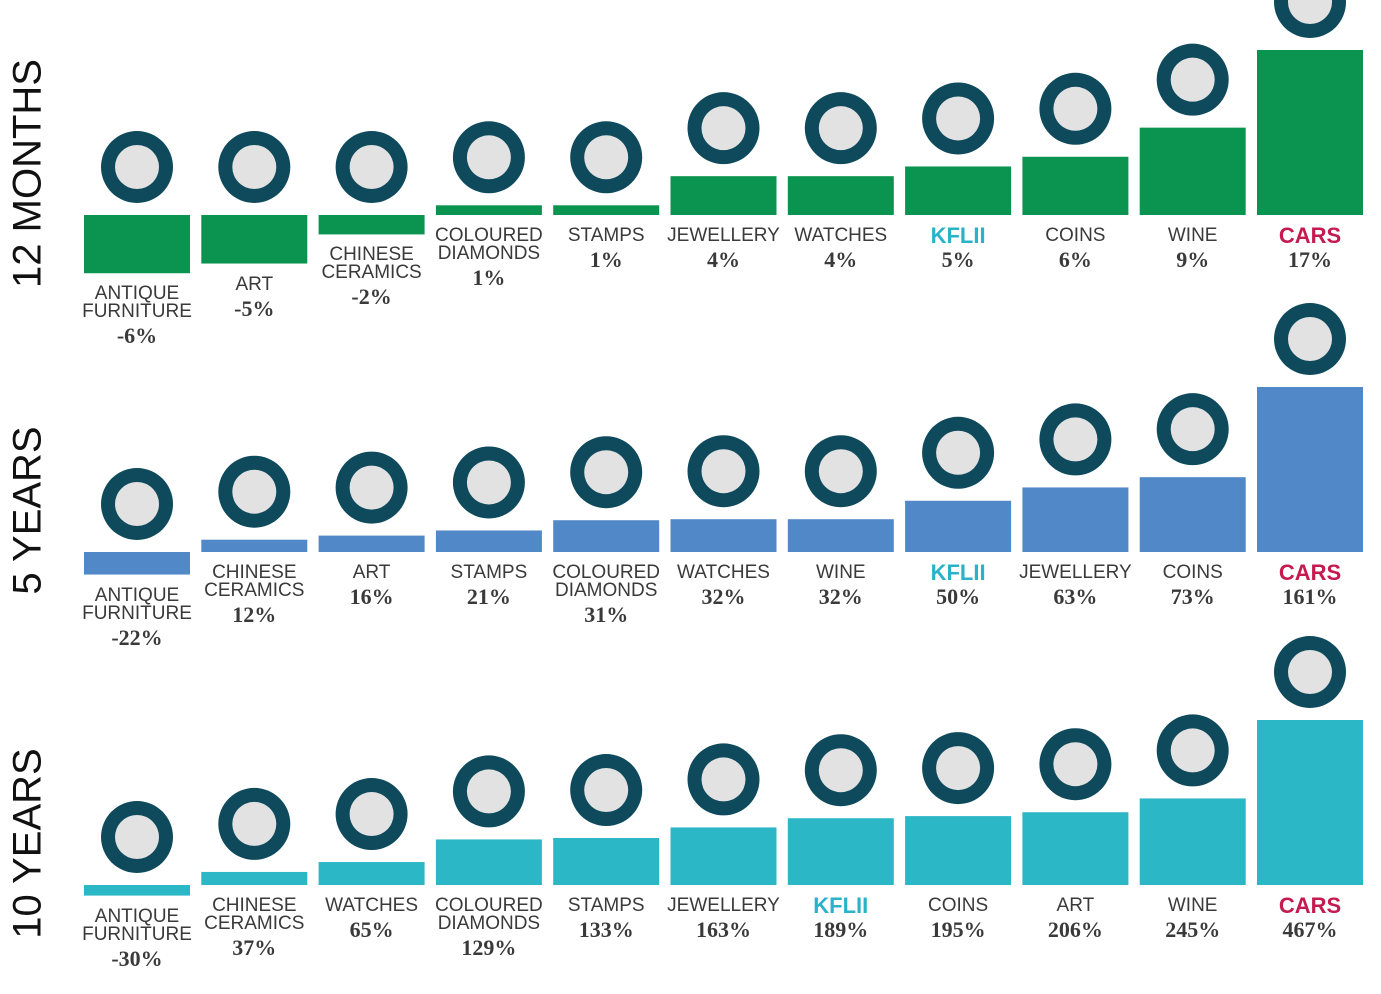  Describe the element at coordinates (371, 929) in the screenshot. I see `value-label: 65%` at that location.